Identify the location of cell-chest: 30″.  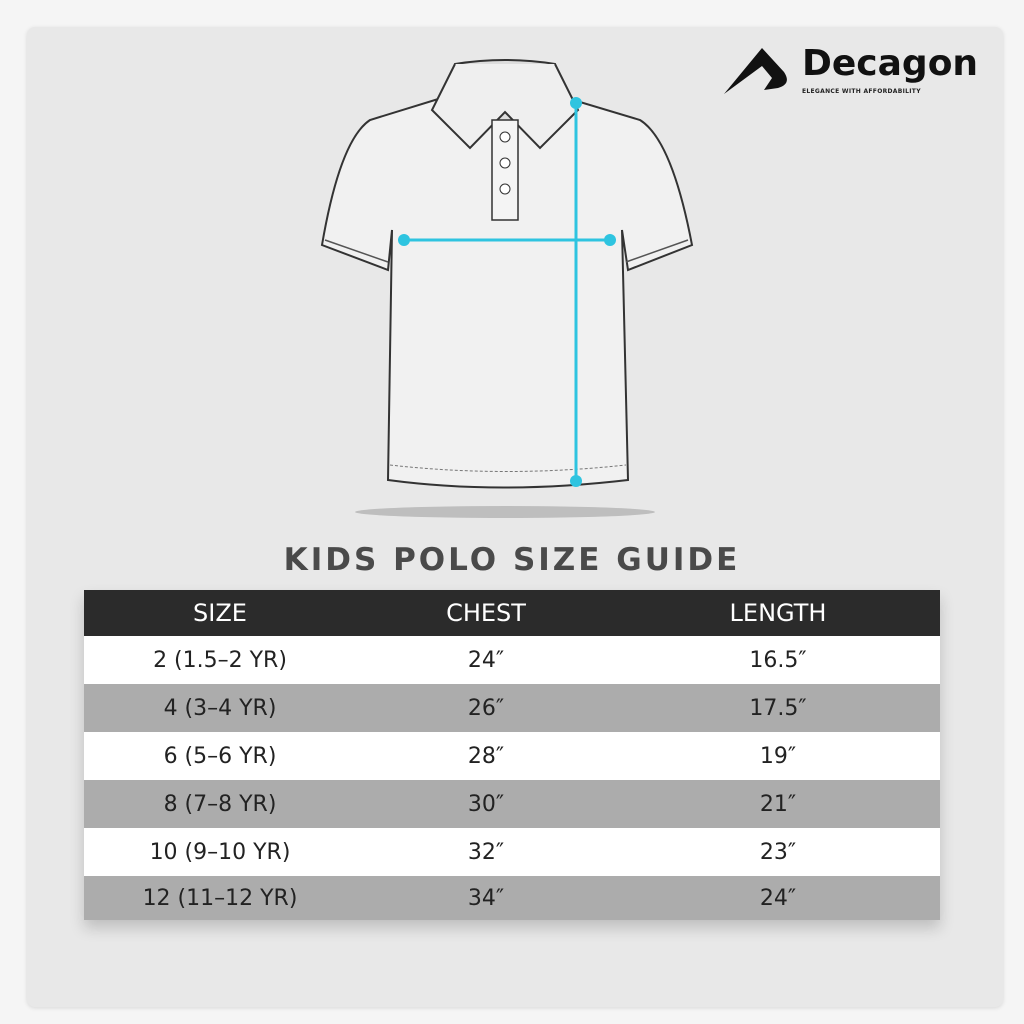
(486, 804).